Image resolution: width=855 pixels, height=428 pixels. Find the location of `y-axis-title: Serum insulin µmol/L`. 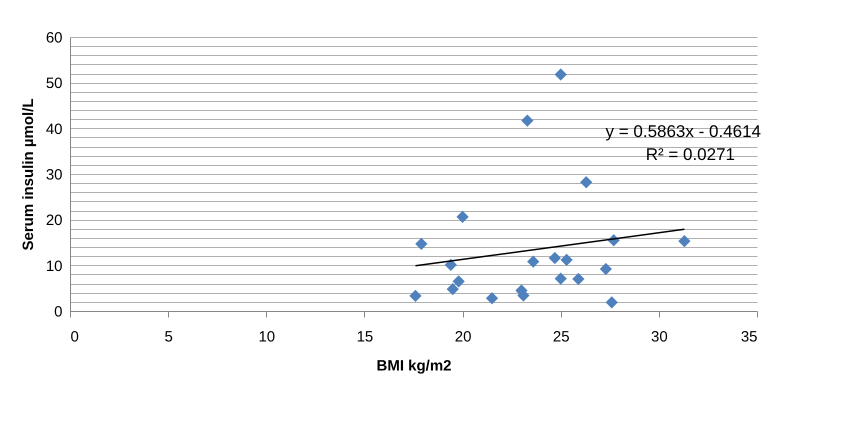

y-axis-title: Serum insulin µmol/L is located at coordinates (28, 174).